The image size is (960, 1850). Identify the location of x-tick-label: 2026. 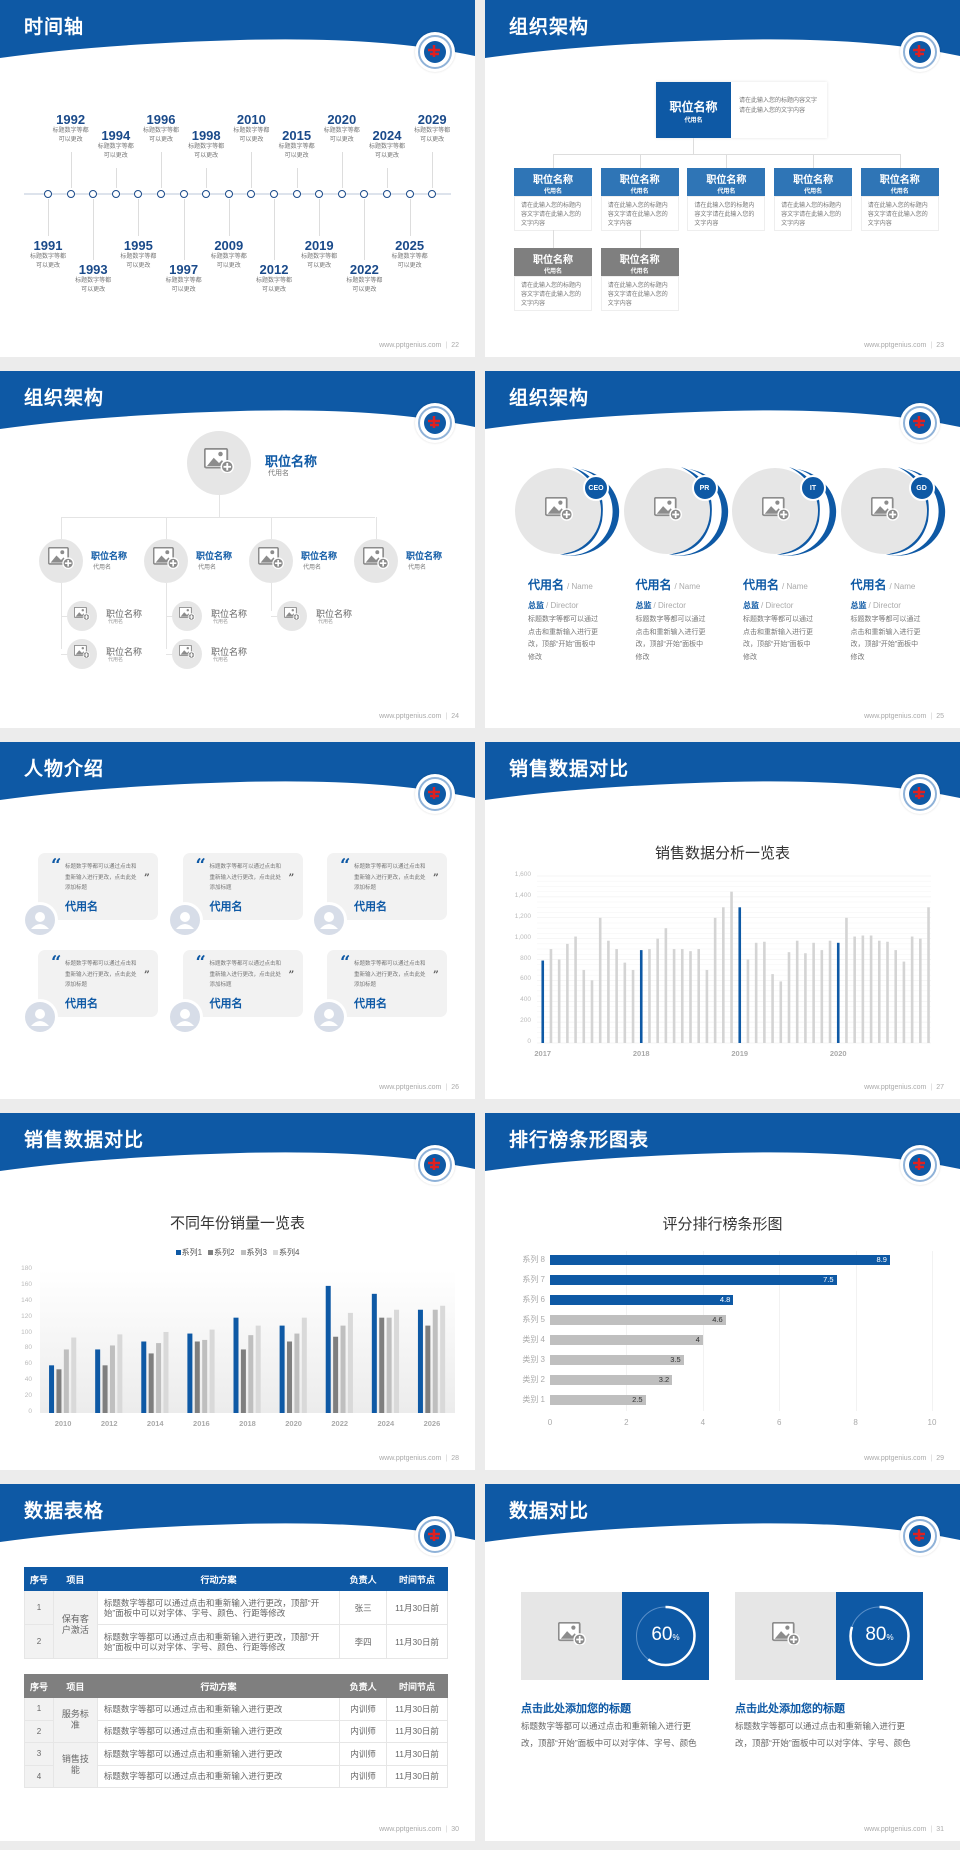
(432, 1423).